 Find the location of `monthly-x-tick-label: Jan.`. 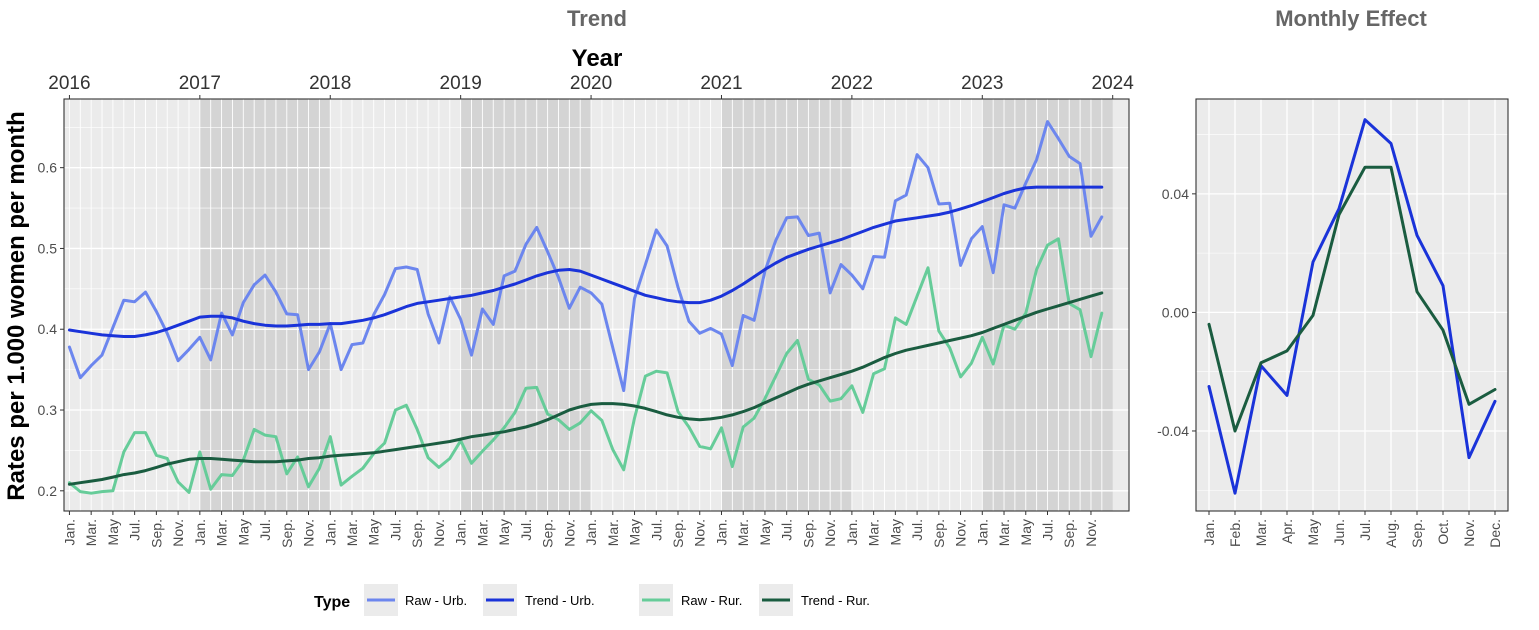

monthly-x-tick-label: Jan. is located at coordinates (1209, 532).